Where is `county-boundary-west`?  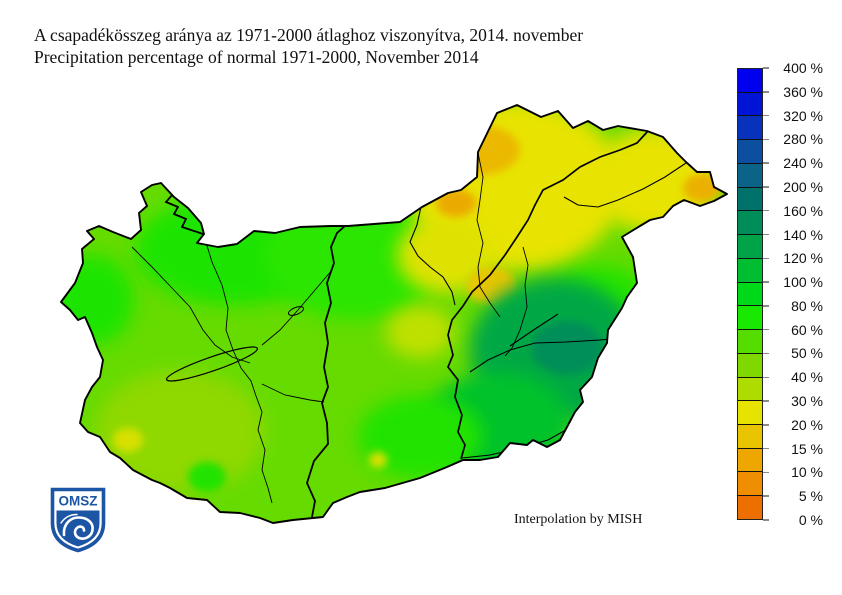 county-boundary-west is located at coordinates (238, 369).